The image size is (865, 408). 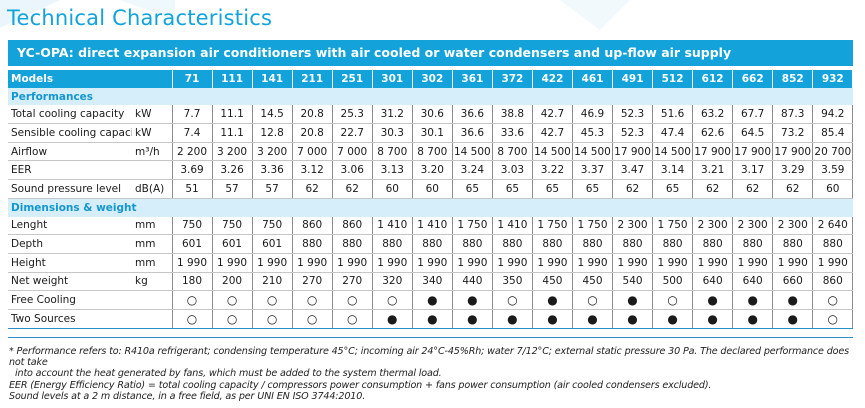 What do you see at coordinates (753, 282) in the screenshot?
I see `table-cell: 640` at bounding box center [753, 282].